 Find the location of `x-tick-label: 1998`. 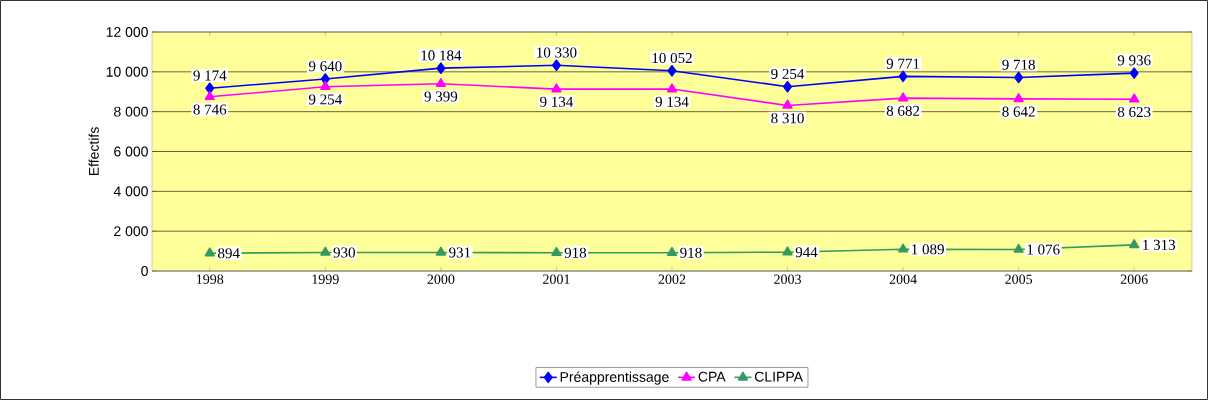

x-tick-label: 1998 is located at coordinates (210, 279).